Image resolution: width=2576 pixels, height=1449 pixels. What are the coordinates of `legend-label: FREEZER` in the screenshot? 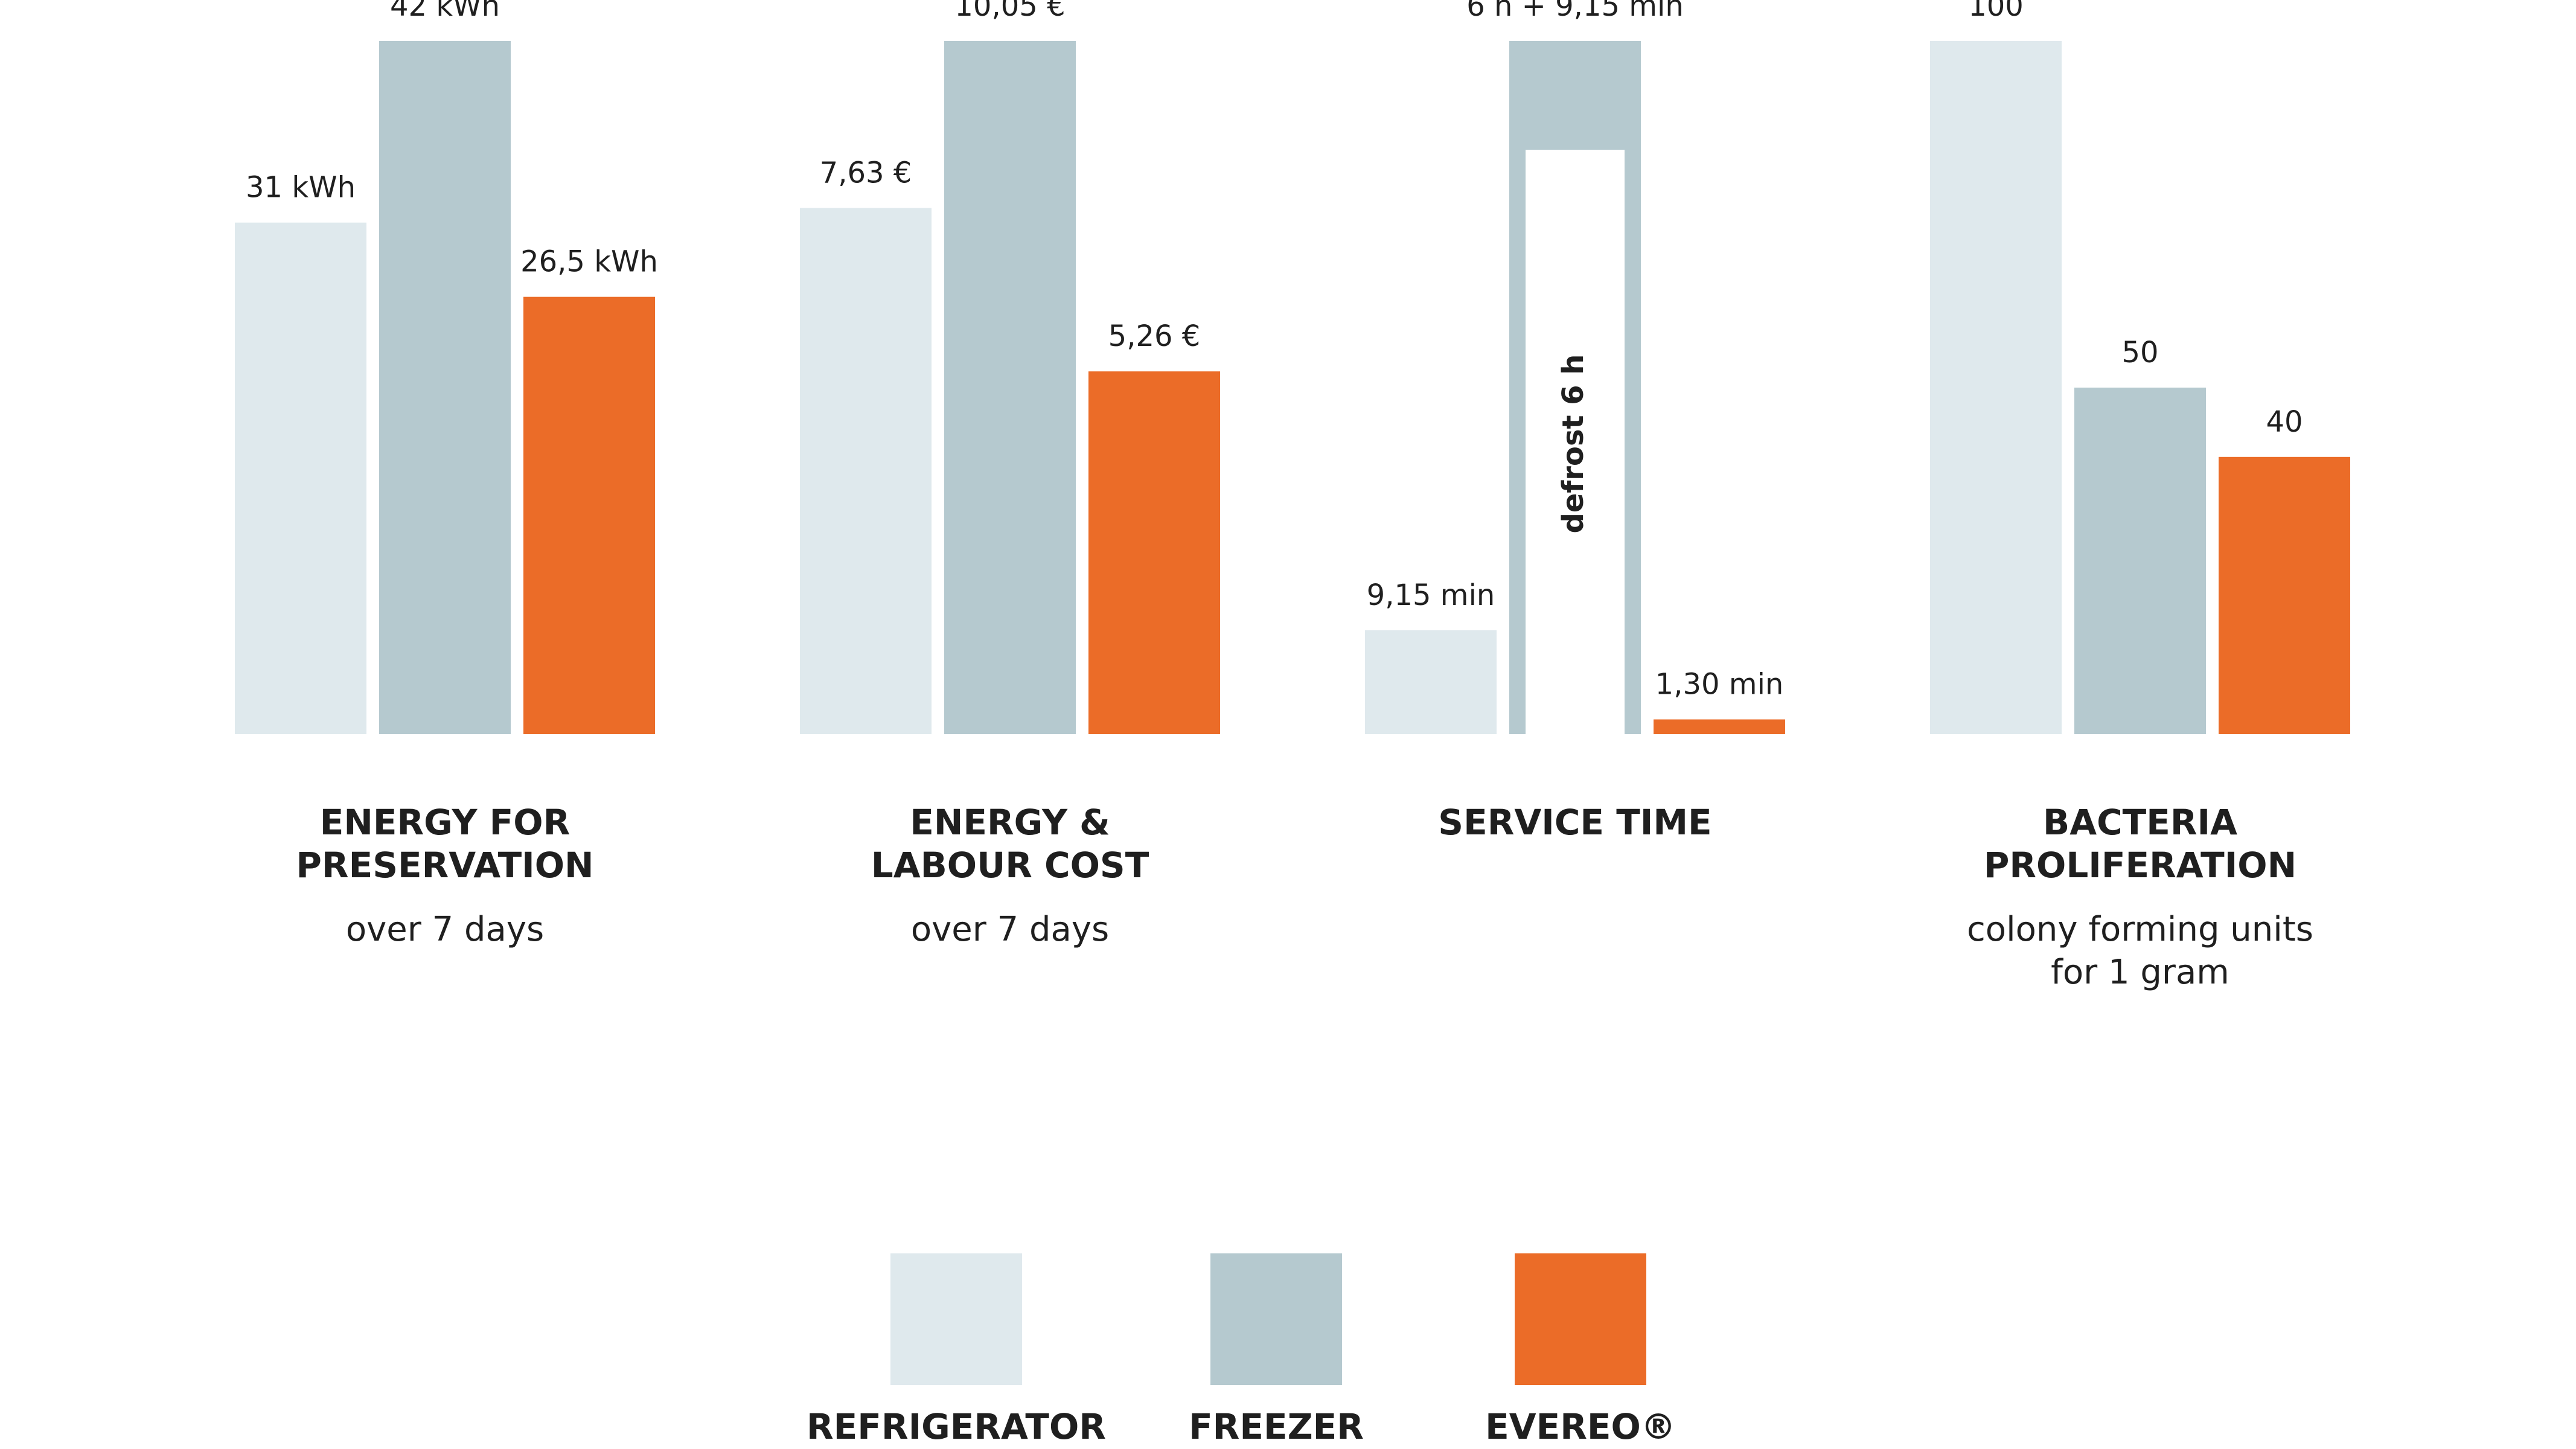 It's located at (1277, 1427).